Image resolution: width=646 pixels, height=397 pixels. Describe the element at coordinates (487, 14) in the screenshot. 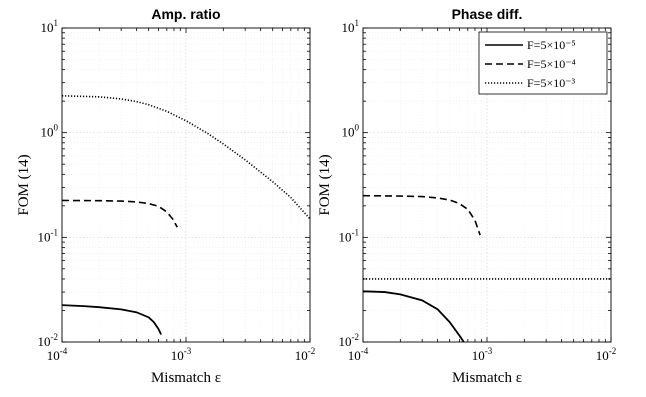

I see `chart-title: Phase diff.` at that location.